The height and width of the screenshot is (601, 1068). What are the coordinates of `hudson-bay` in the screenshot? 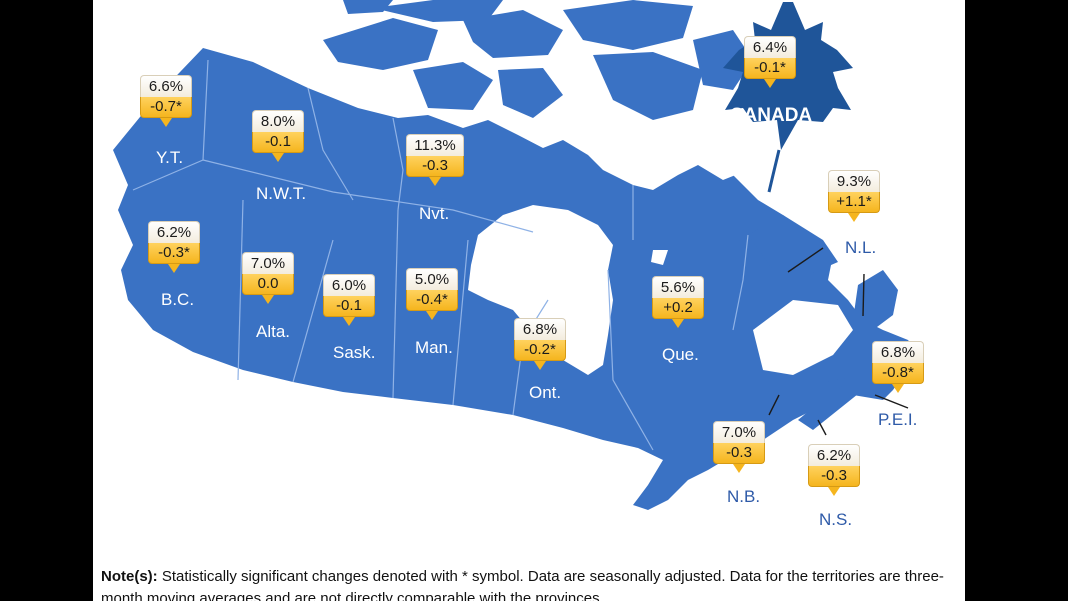 It's located at (540, 290).